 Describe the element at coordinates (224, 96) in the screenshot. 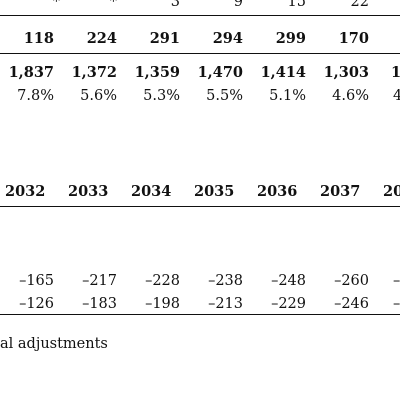

I see `table-cell: 5.5%` at that location.